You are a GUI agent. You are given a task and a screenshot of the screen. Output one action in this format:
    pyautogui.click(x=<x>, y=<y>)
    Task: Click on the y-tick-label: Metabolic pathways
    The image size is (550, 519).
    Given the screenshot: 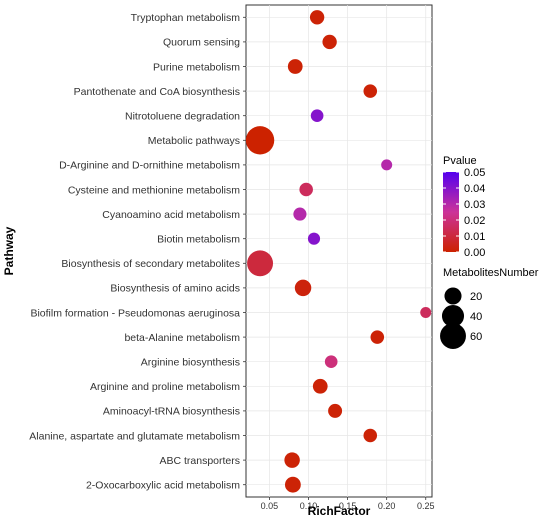 What is the action you would take?
    pyautogui.click(x=194, y=141)
    